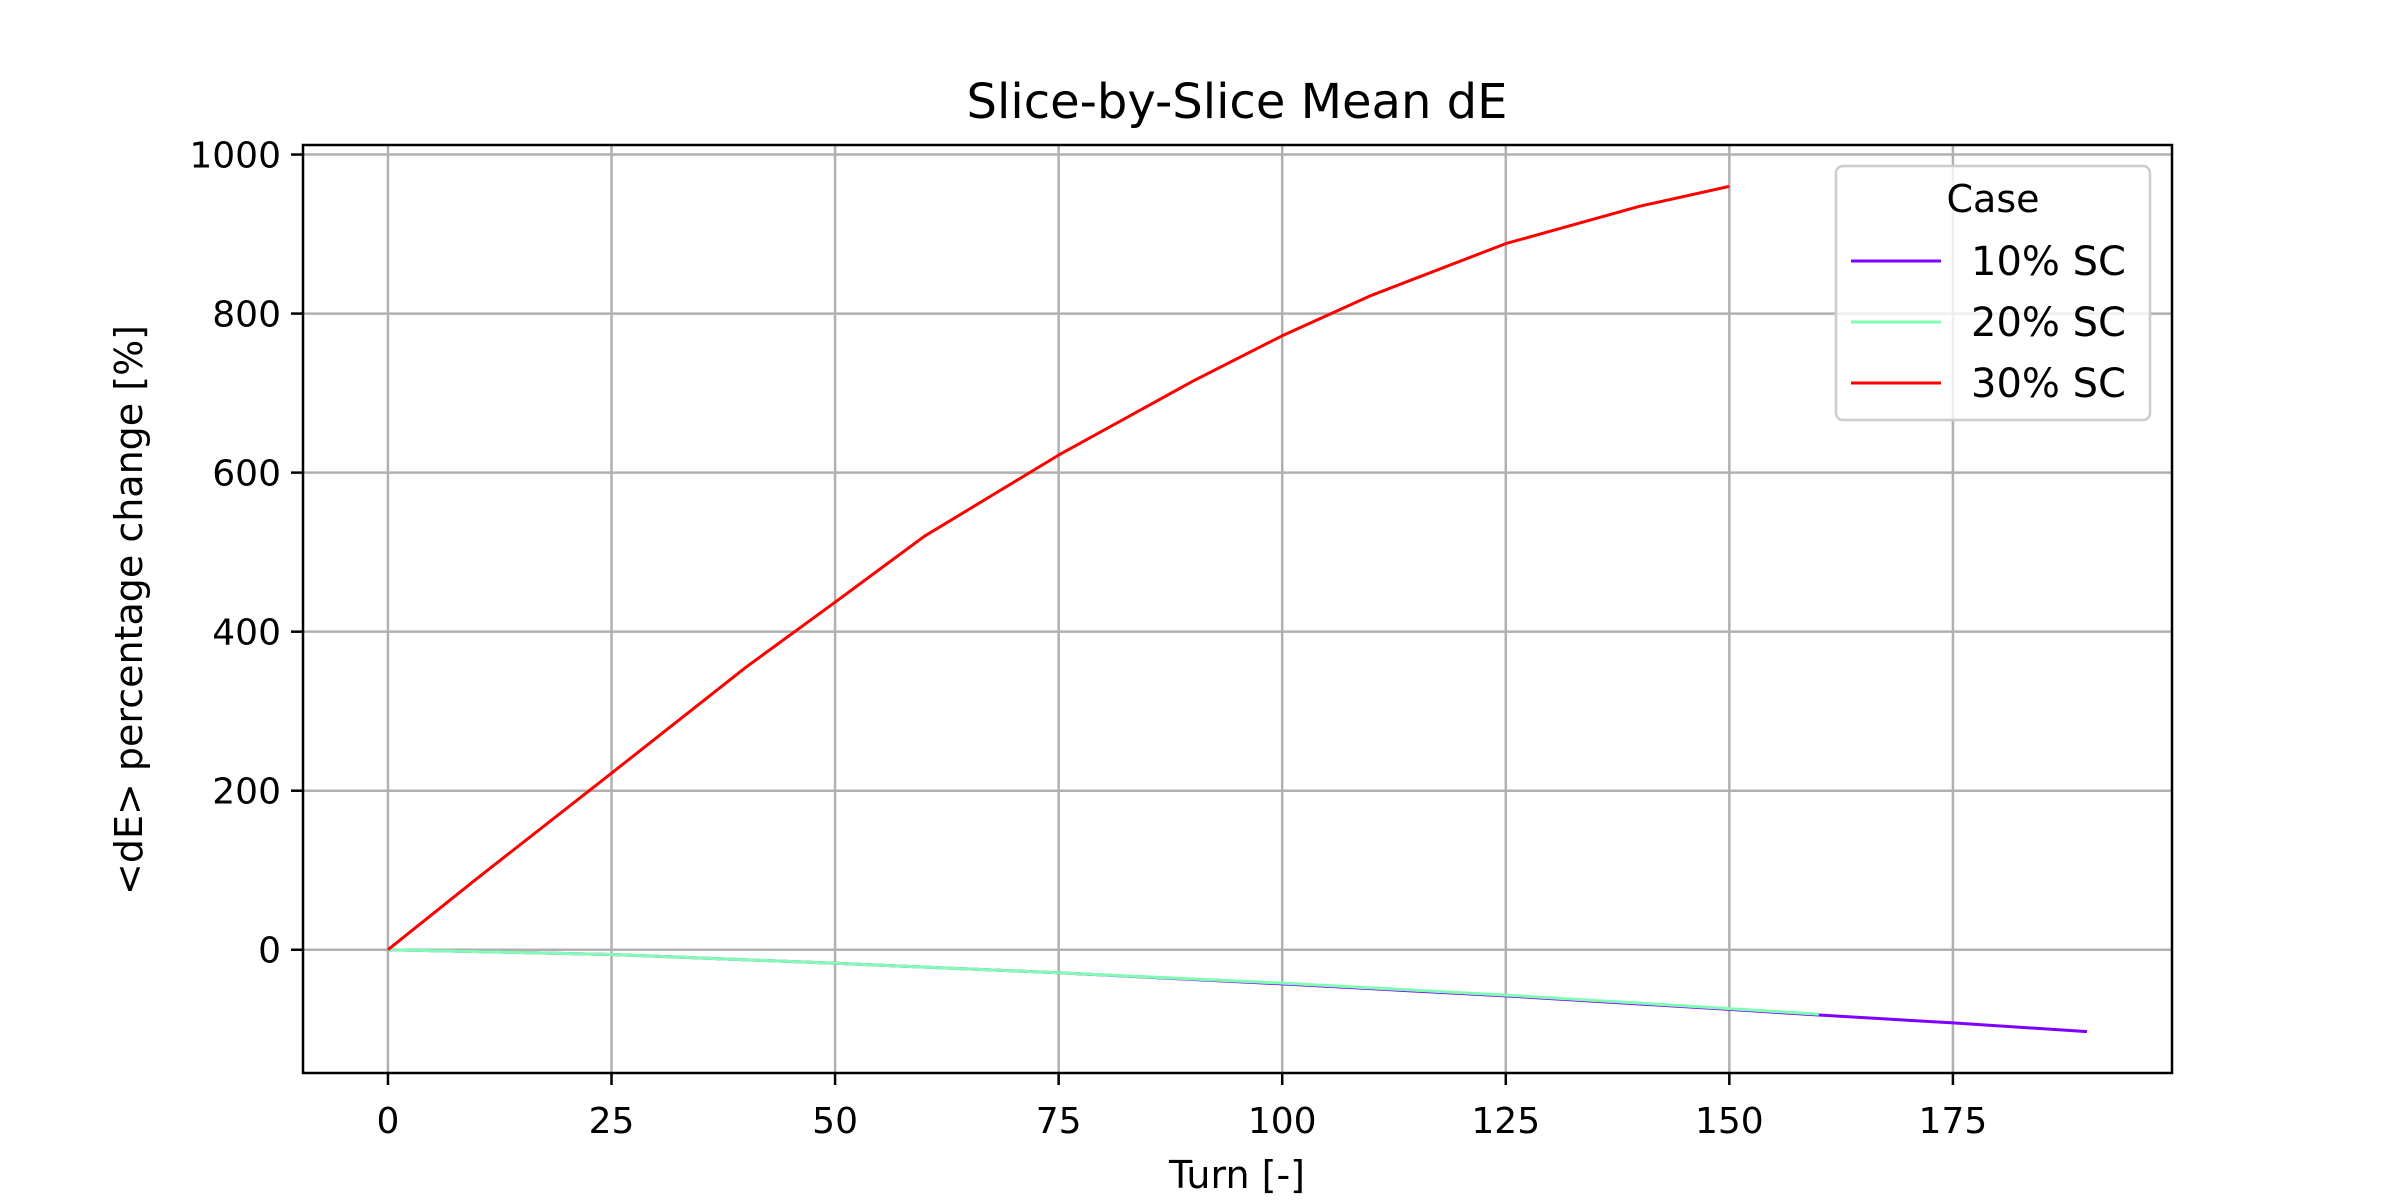 This screenshot has height=1200, width=2400. What do you see at coordinates (835, 1121) in the screenshot?
I see `x-tick-label: 50` at bounding box center [835, 1121].